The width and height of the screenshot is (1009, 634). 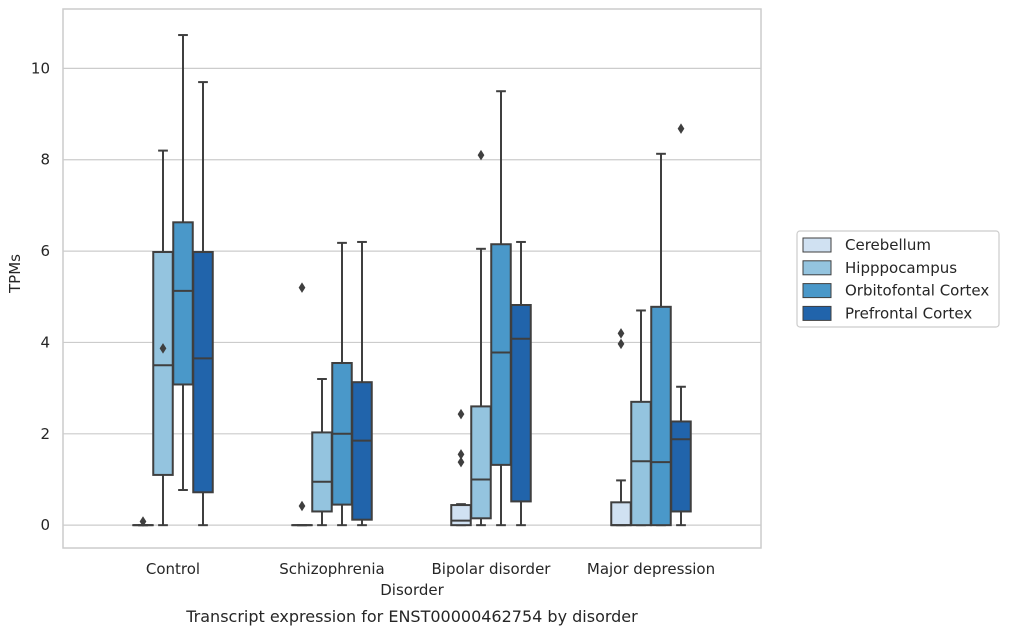 I want to click on y-axis-ticks: 0 2 4 6 8 10, so click(x=40, y=296).